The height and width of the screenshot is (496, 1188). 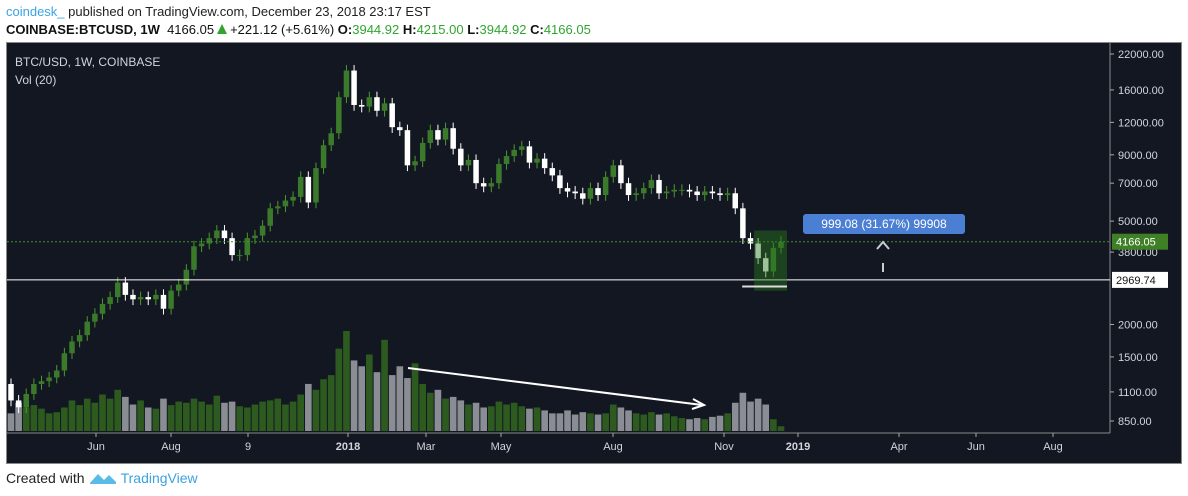 What do you see at coordinates (1136, 243) in the screenshot?
I see `last-price-label: 4166.05` at bounding box center [1136, 243].